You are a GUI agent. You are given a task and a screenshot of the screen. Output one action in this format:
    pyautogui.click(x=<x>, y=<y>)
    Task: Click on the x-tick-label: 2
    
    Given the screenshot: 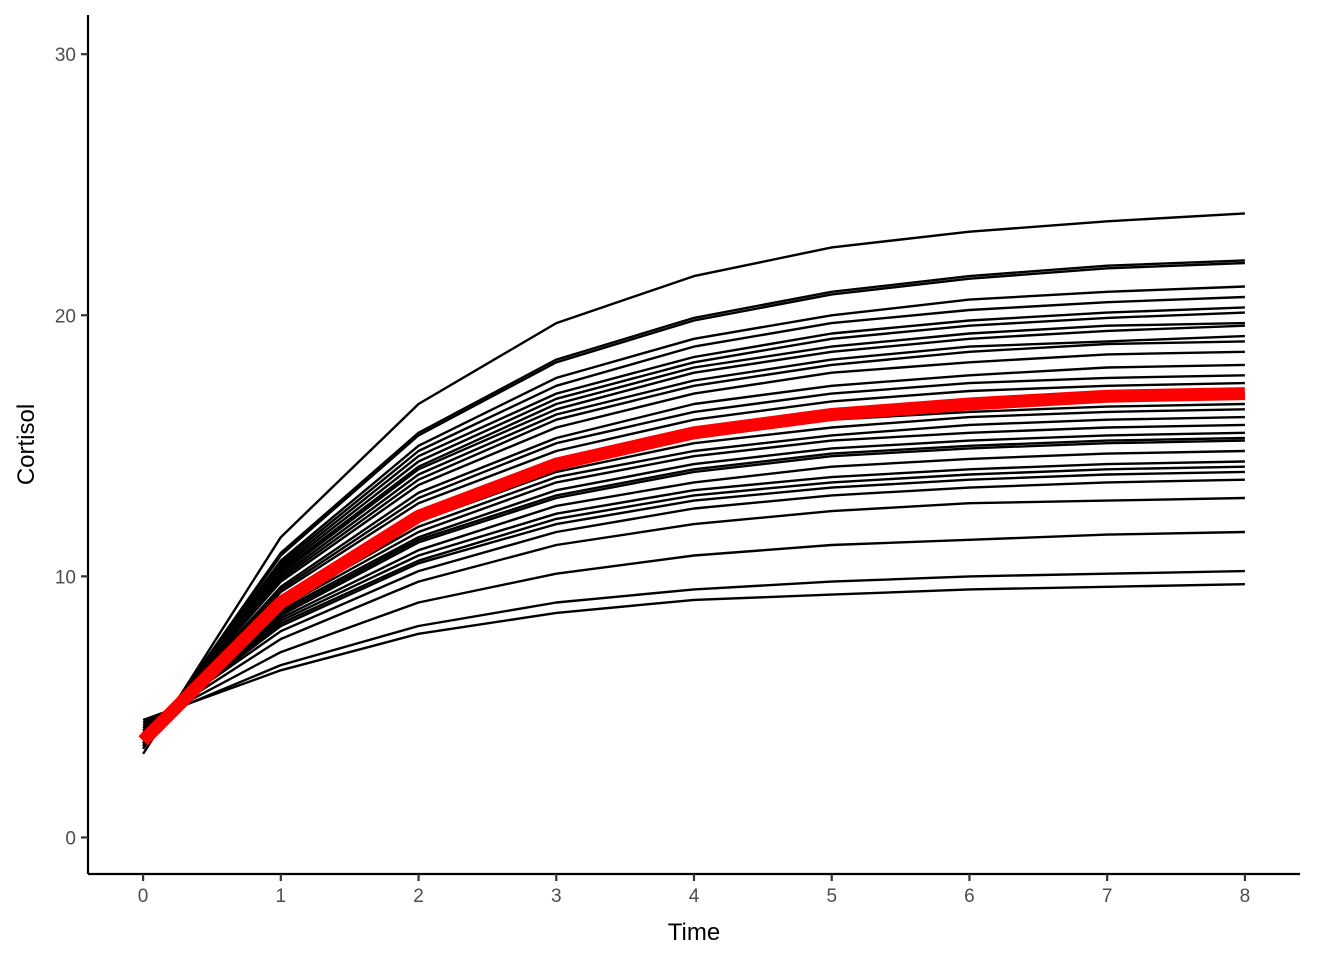 What is the action you would take?
    pyautogui.click(x=418, y=896)
    